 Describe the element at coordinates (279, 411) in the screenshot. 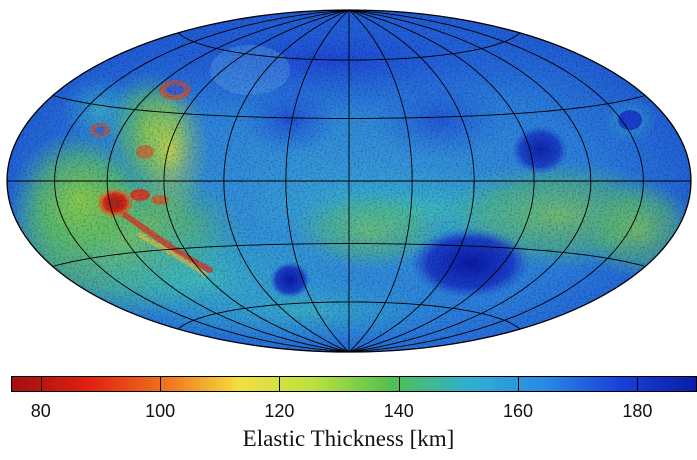

I see `colorbar-tick-label: 120` at that location.